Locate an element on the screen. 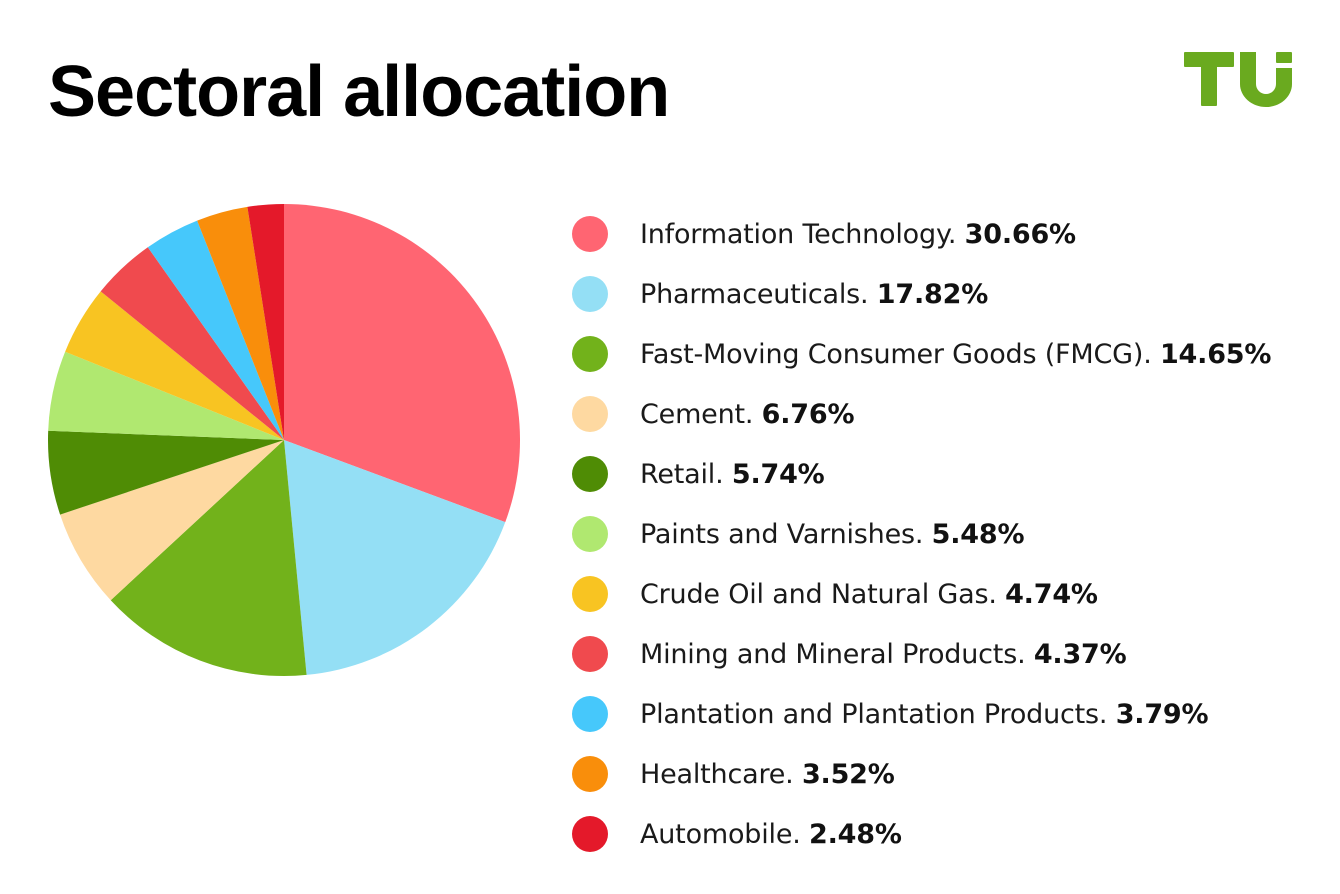 The height and width of the screenshot is (894, 1340). legend-label: Paints and Varnishes. 5.48% is located at coordinates (832, 534).